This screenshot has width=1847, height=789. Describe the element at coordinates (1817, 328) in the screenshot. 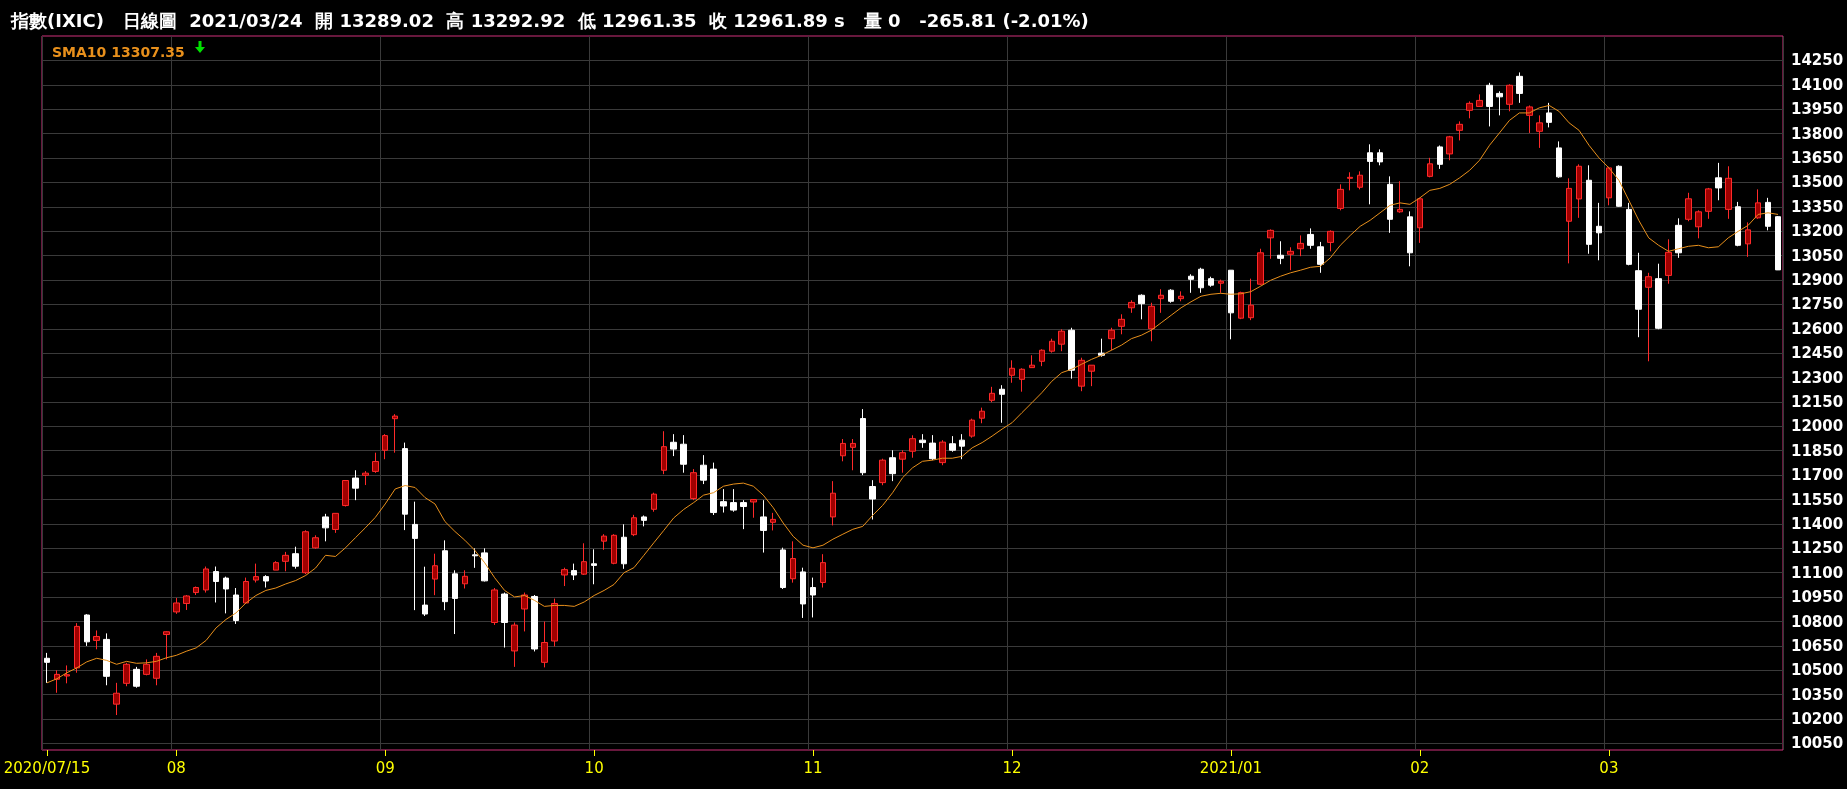

I see `y-tick-label: 12600` at that location.